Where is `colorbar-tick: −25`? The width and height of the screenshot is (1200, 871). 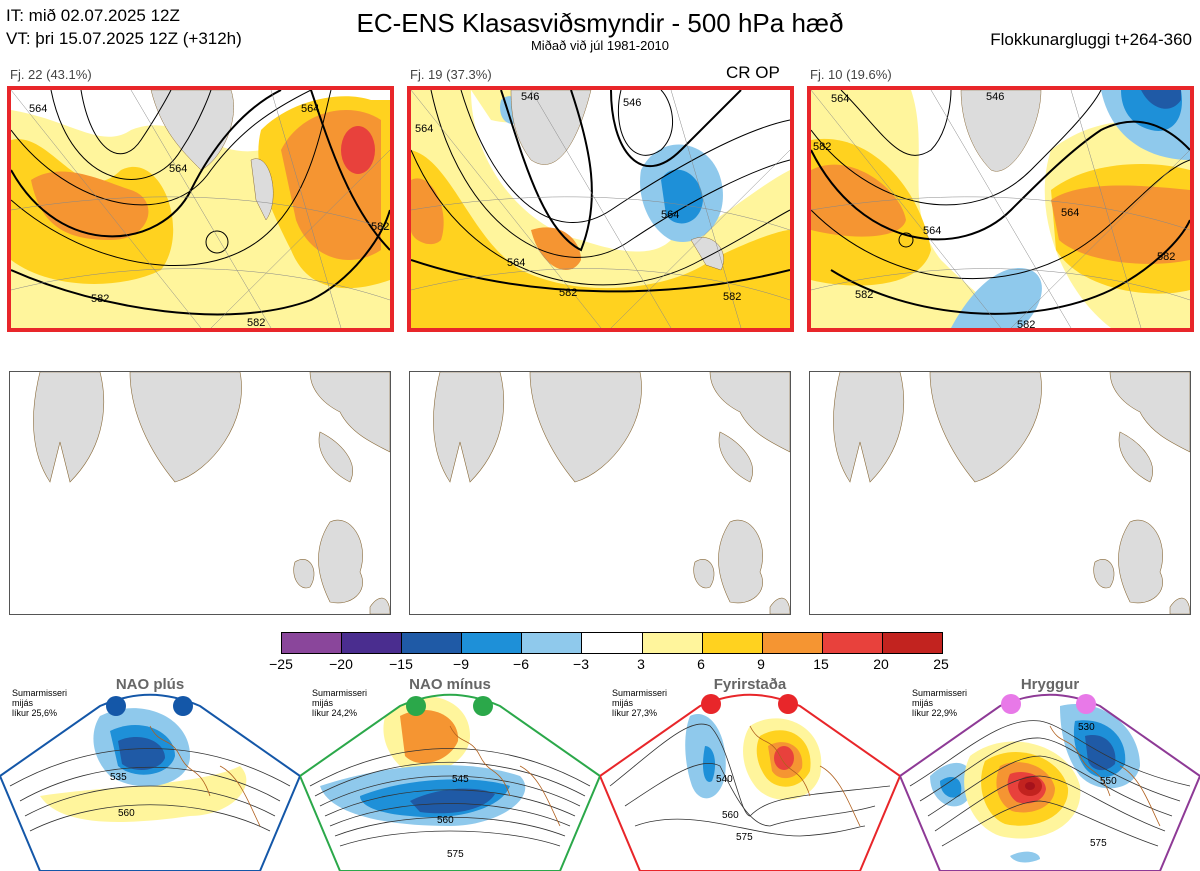
colorbar-tick: −25 is located at coordinates (281, 664).